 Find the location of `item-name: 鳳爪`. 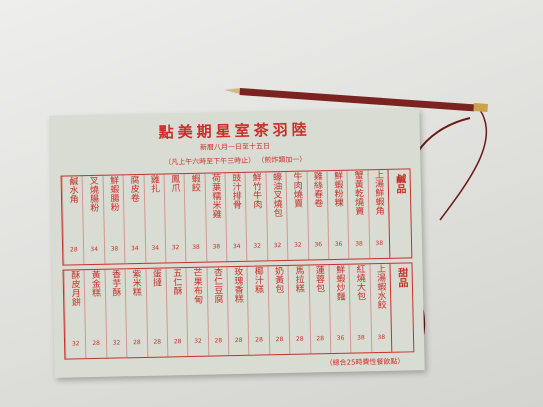

item-name: 鳳爪 is located at coordinates (174, 183).